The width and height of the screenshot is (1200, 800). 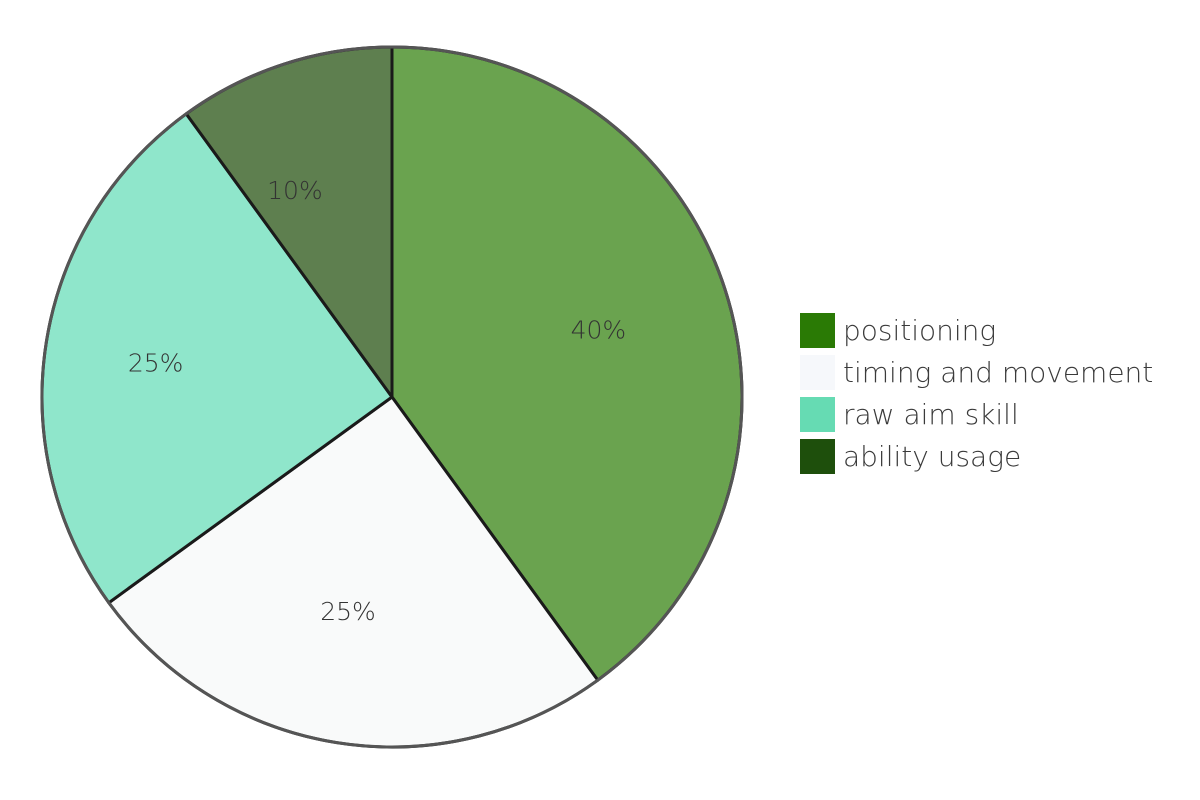 I want to click on legend-item-raw-aim-skill: raw aim skill, so click(x=909, y=414).